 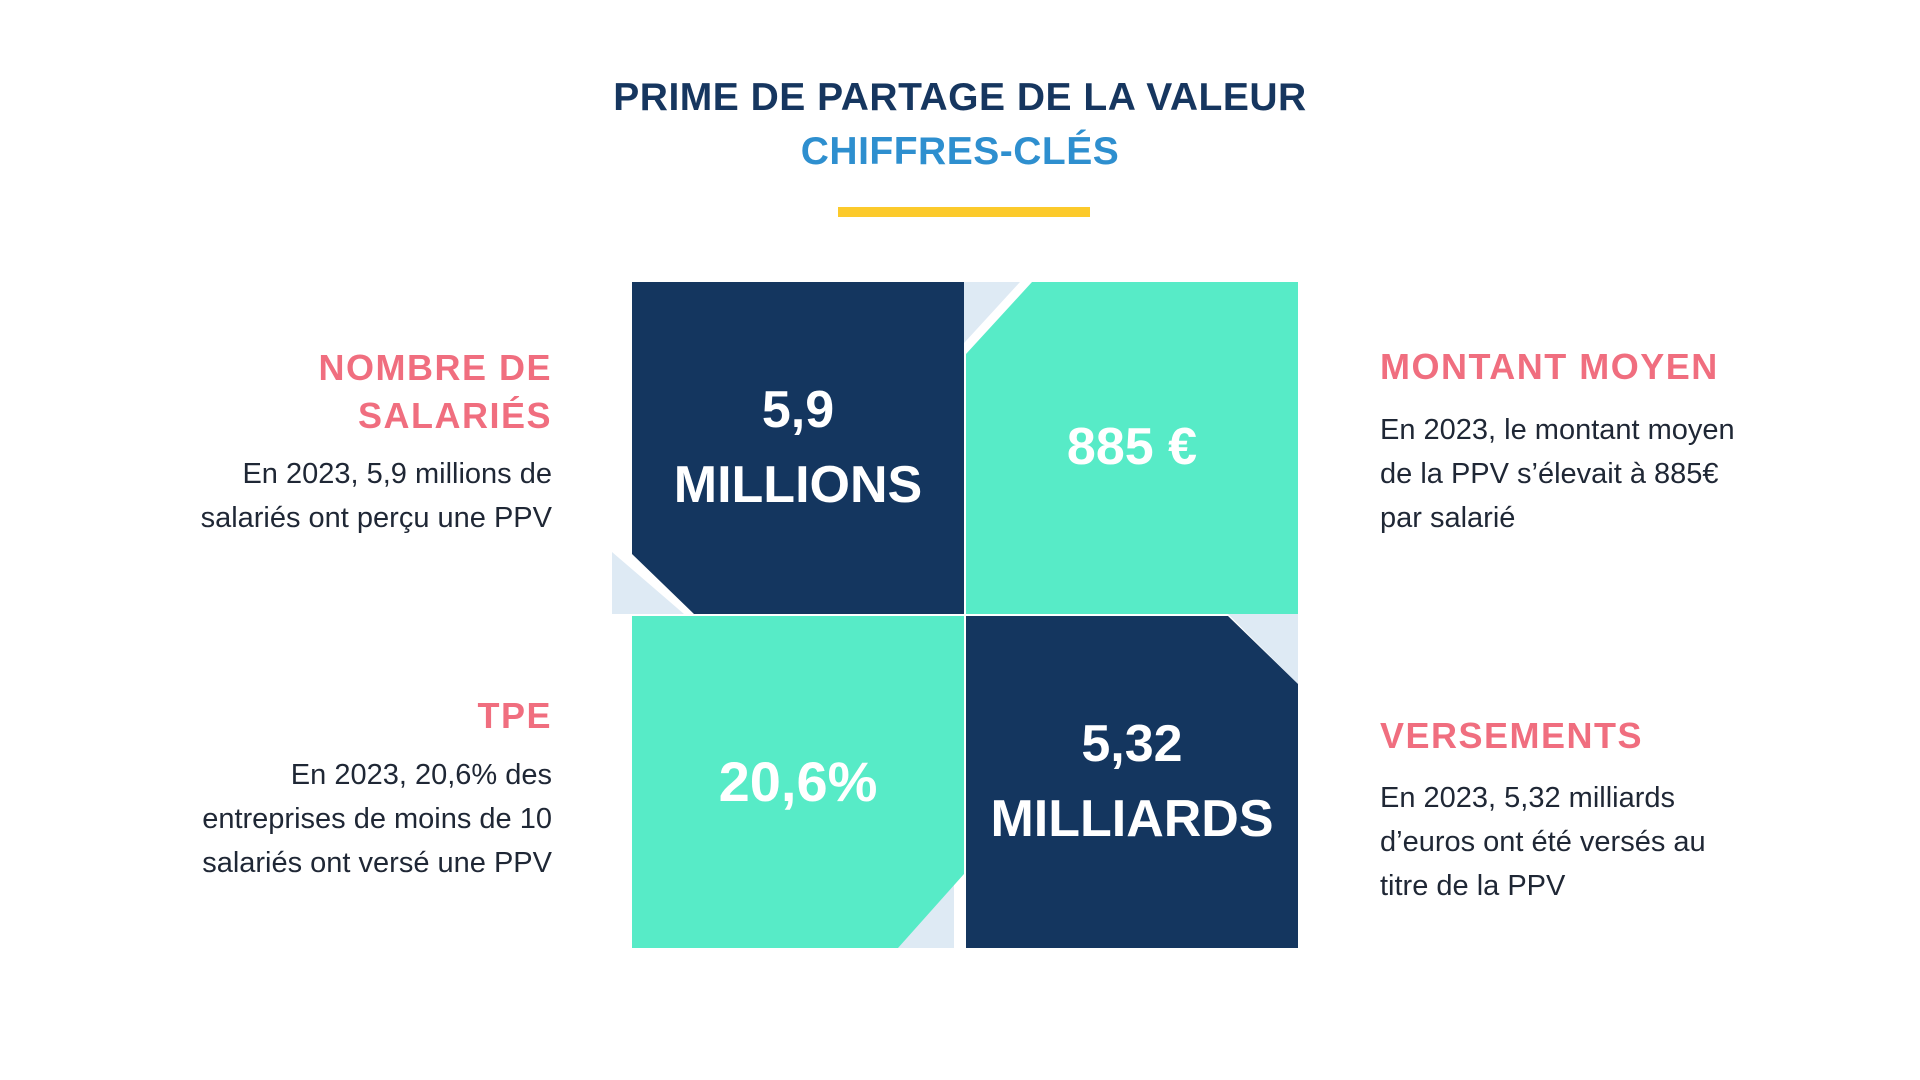 I want to click on tile-employees-number: 5,9, so click(x=798, y=409).